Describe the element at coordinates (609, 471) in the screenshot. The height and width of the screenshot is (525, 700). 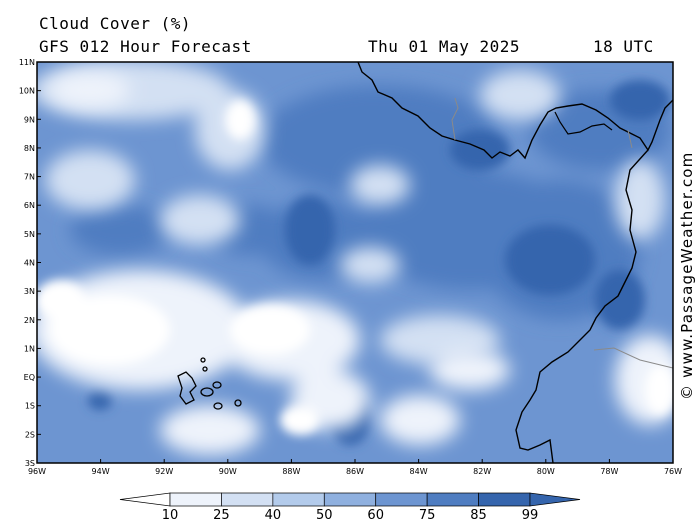
I see `lon-label: 78W` at that location.